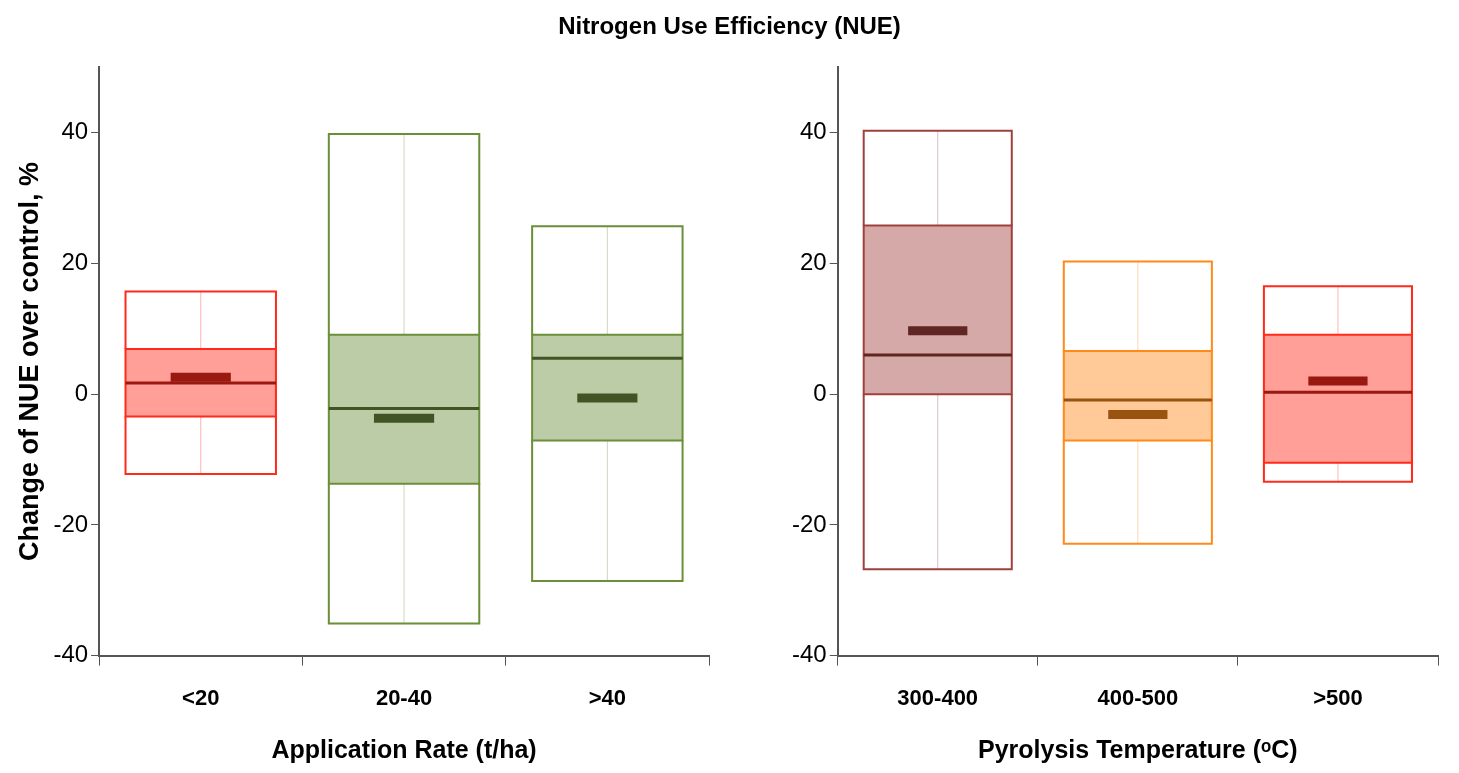 The height and width of the screenshot is (773, 1459). What do you see at coordinates (1338, 697) in the screenshot?
I see `x-tick-label: >500` at bounding box center [1338, 697].